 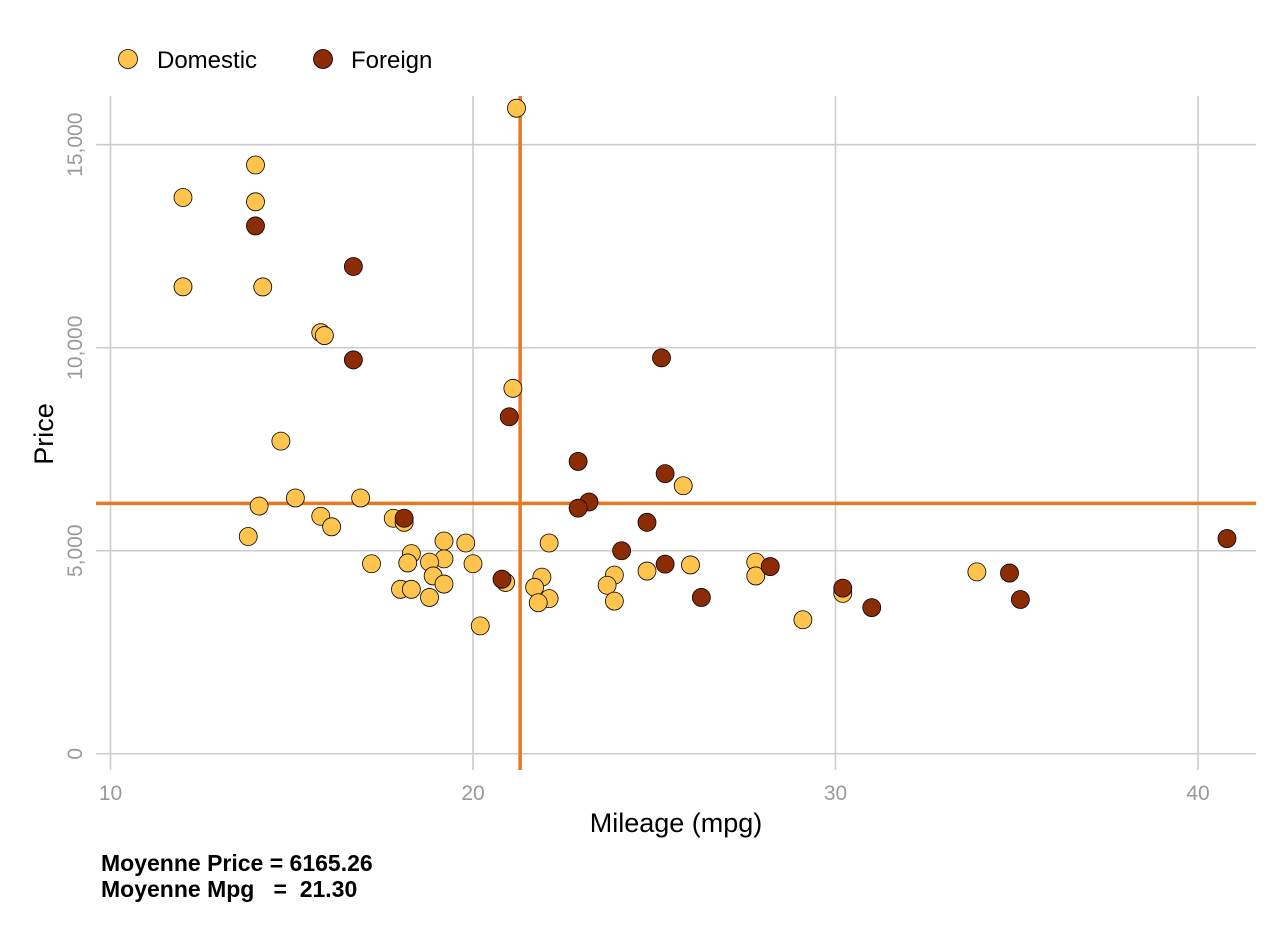 What do you see at coordinates (207, 60) in the screenshot?
I see `legend-label-domestic: Domestic` at bounding box center [207, 60].